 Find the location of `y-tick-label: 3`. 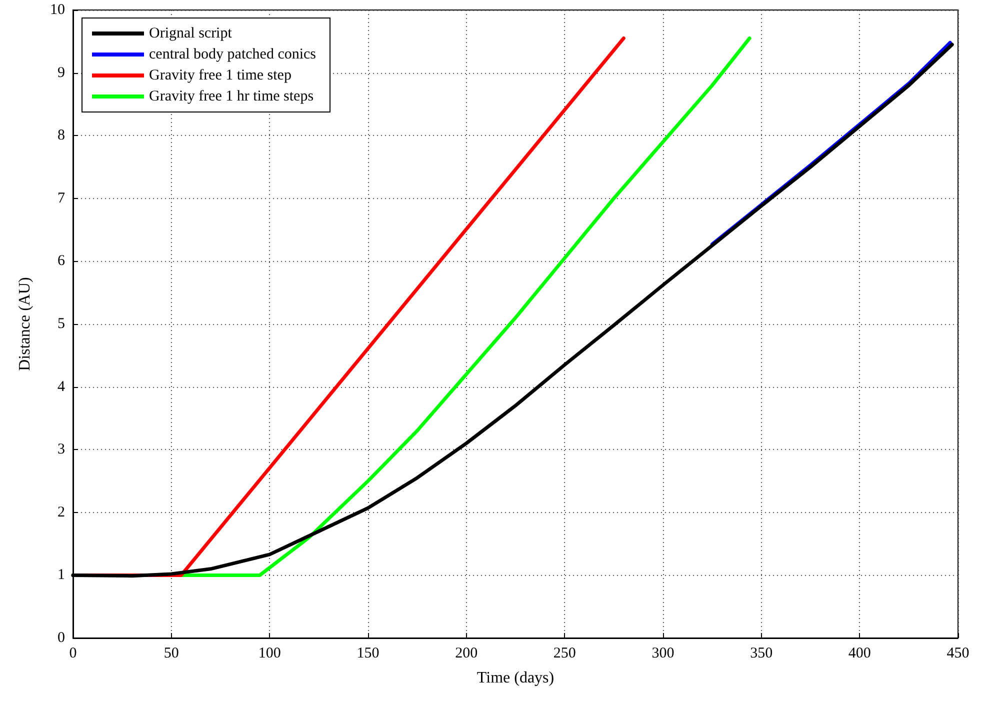

y-tick-label: 3 is located at coordinates (61, 450).